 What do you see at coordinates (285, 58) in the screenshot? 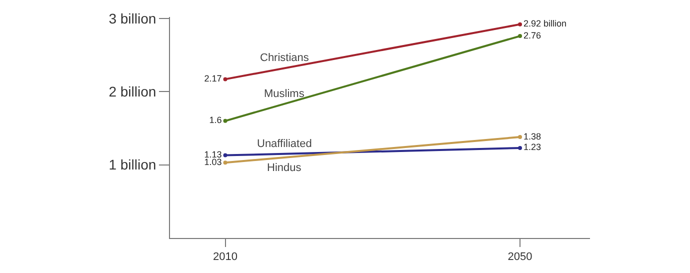
I see `series-label: Christians` at bounding box center [285, 58].